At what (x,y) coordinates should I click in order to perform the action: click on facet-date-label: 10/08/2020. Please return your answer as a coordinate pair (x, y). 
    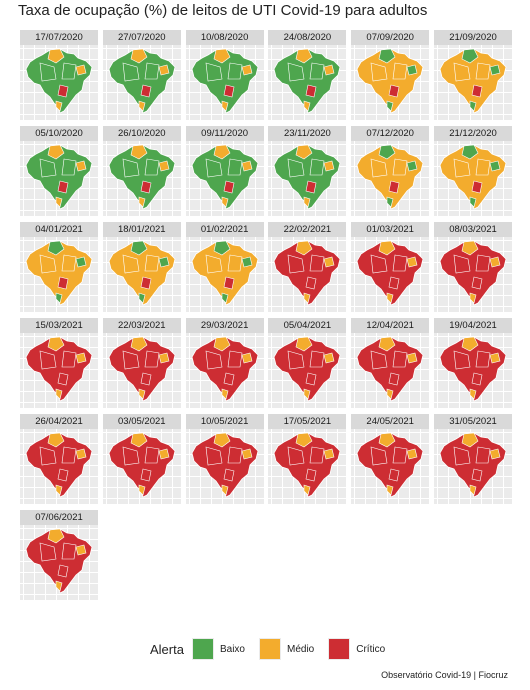
    Looking at the image, I should click on (224, 37).